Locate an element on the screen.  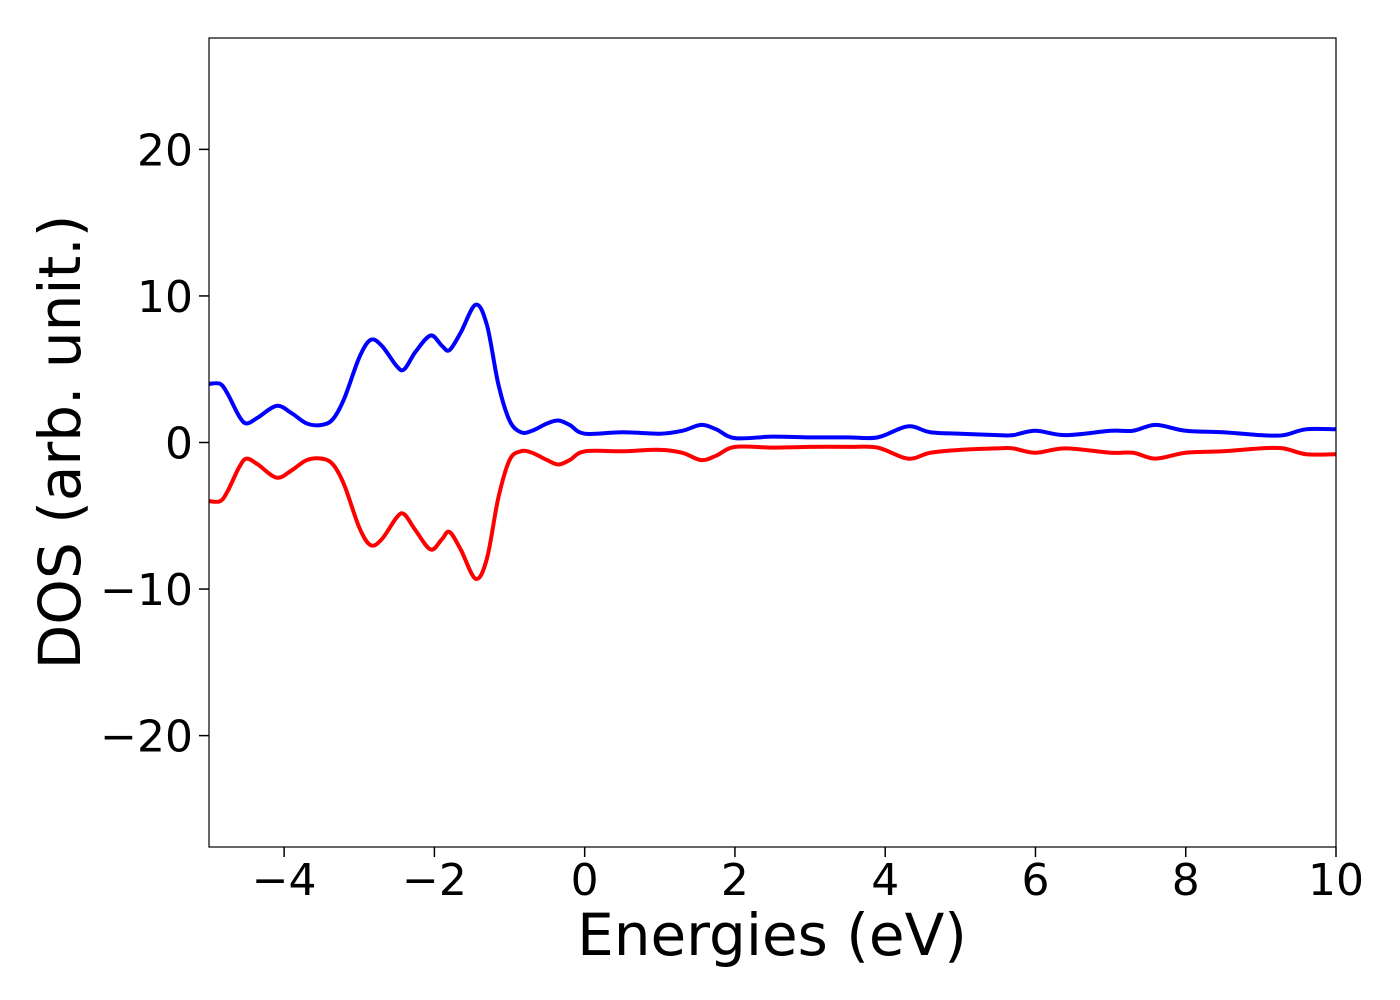
y-tick-label: −10 is located at coordinates (146, 590).